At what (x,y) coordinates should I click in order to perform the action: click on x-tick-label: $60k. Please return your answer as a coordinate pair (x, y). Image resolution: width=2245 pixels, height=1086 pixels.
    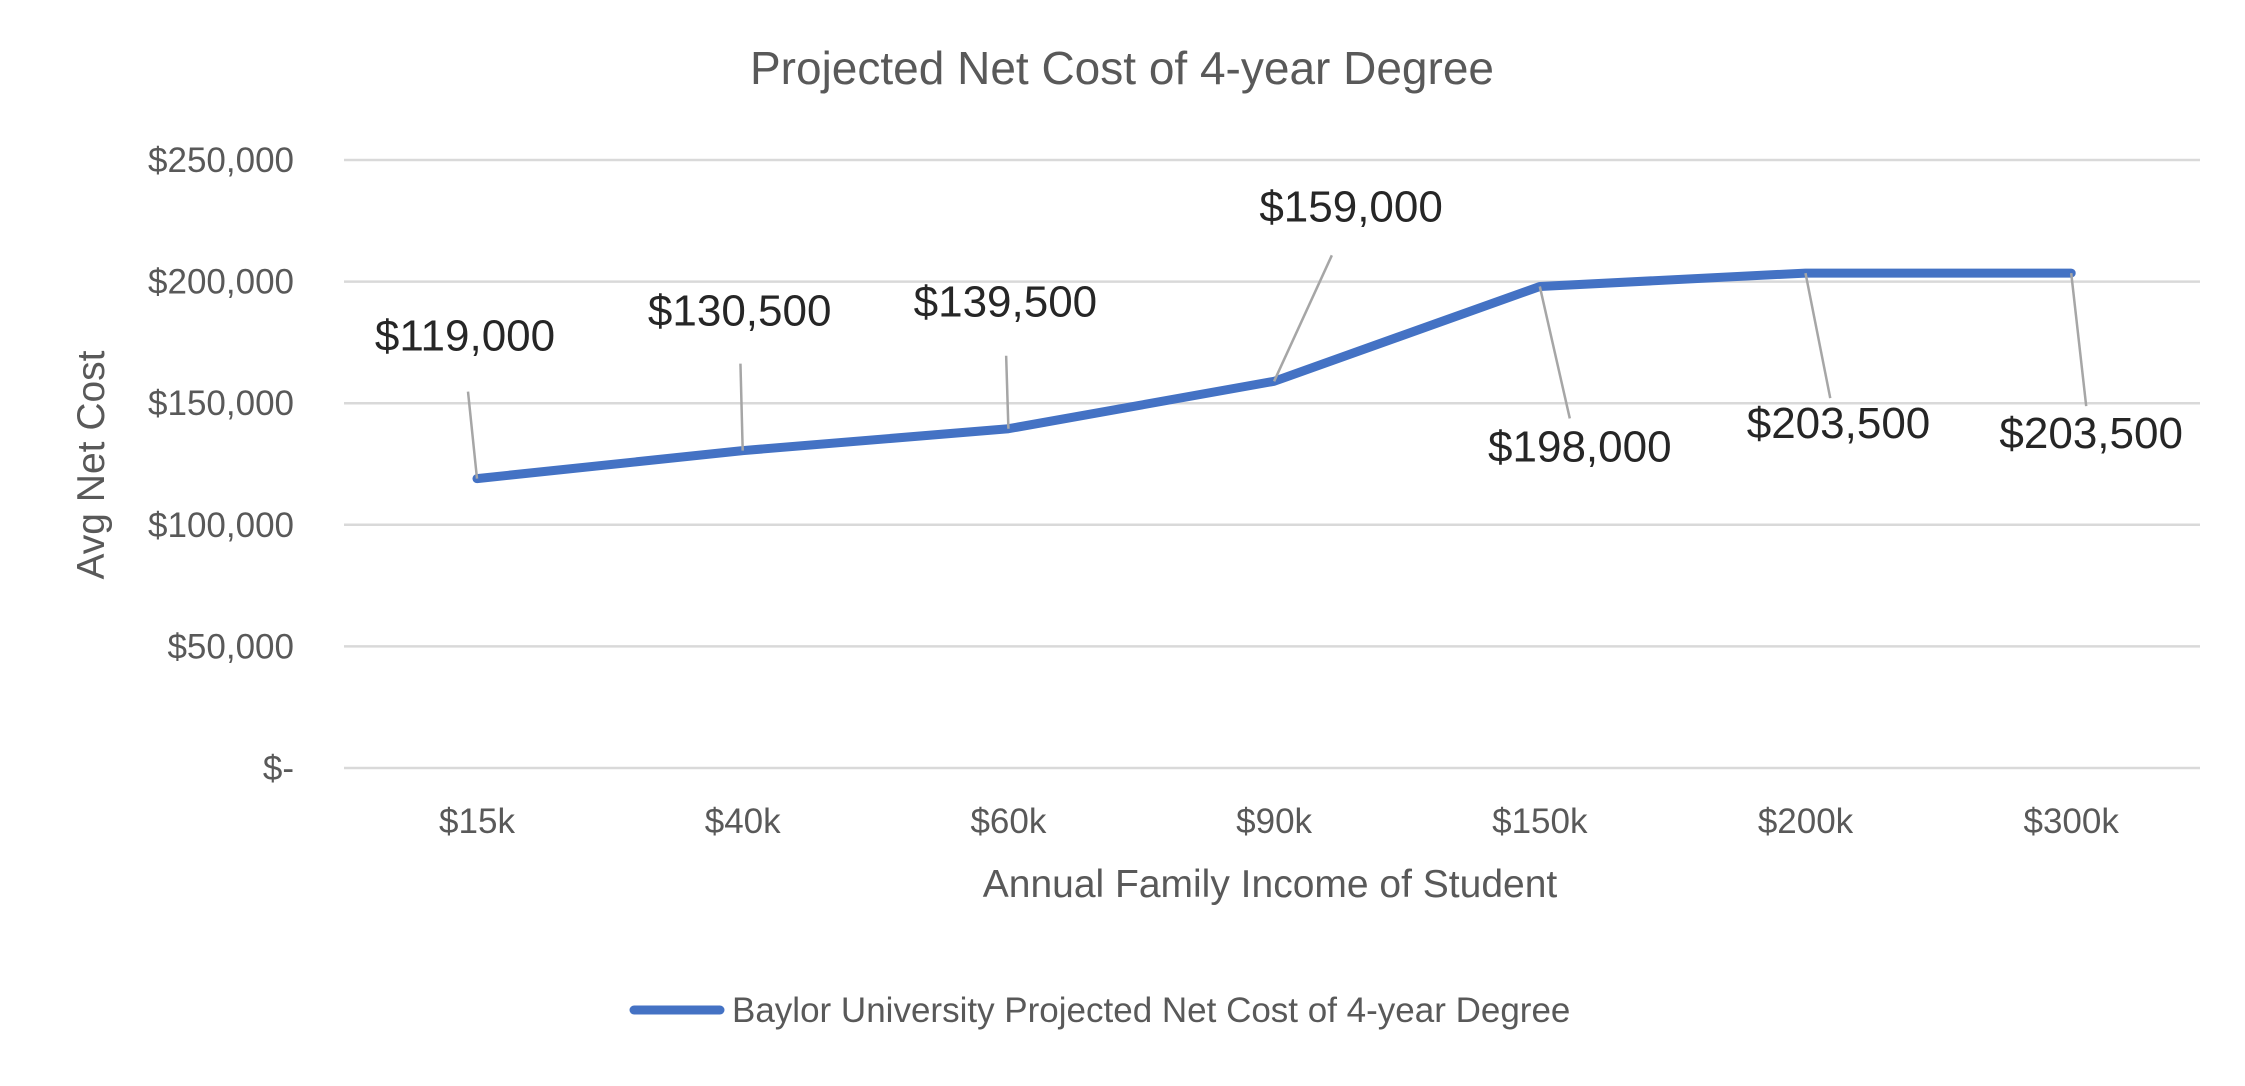
    Looking at the image, I should click on (1008, 821).